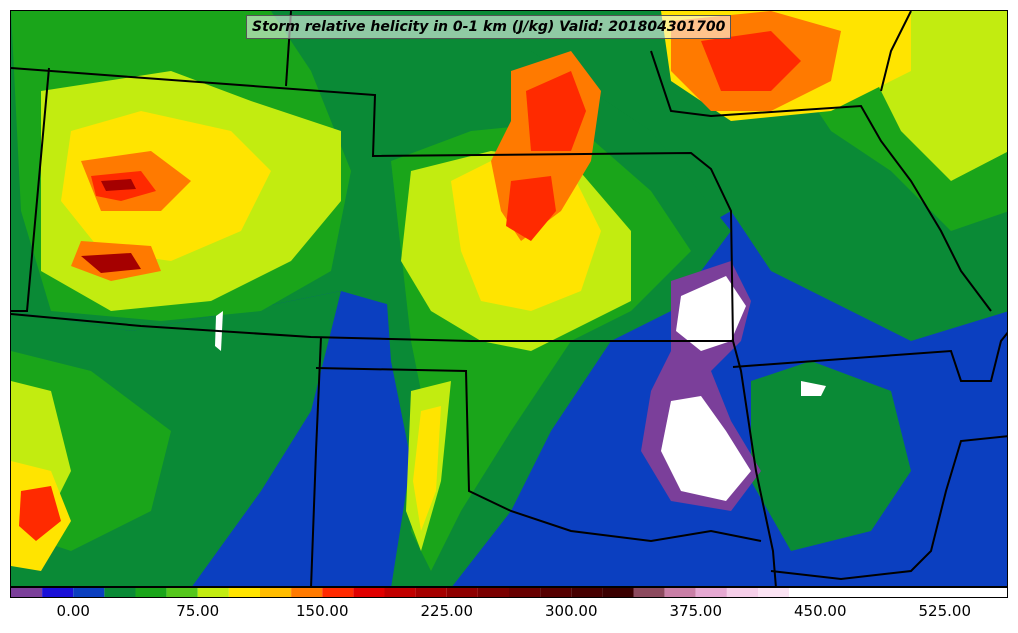 Image resolution: width=1018 pixels, height=633 pixels. What do you see at coordinates (571, 611) in the screenshot?
I see `colorbar-tick-label: 300.00` at bounding box center [571, 611].